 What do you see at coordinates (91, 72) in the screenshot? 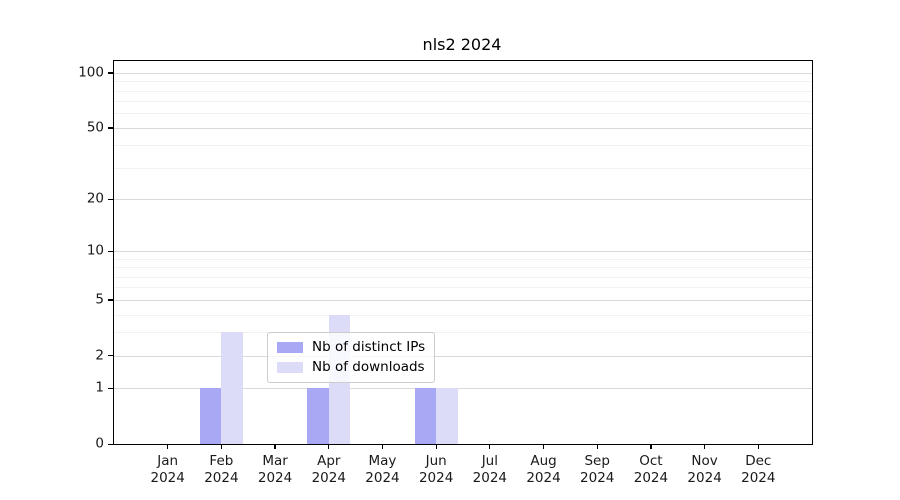
I see `y-axis-tick-label: 100` at bounding box center [91, 72].